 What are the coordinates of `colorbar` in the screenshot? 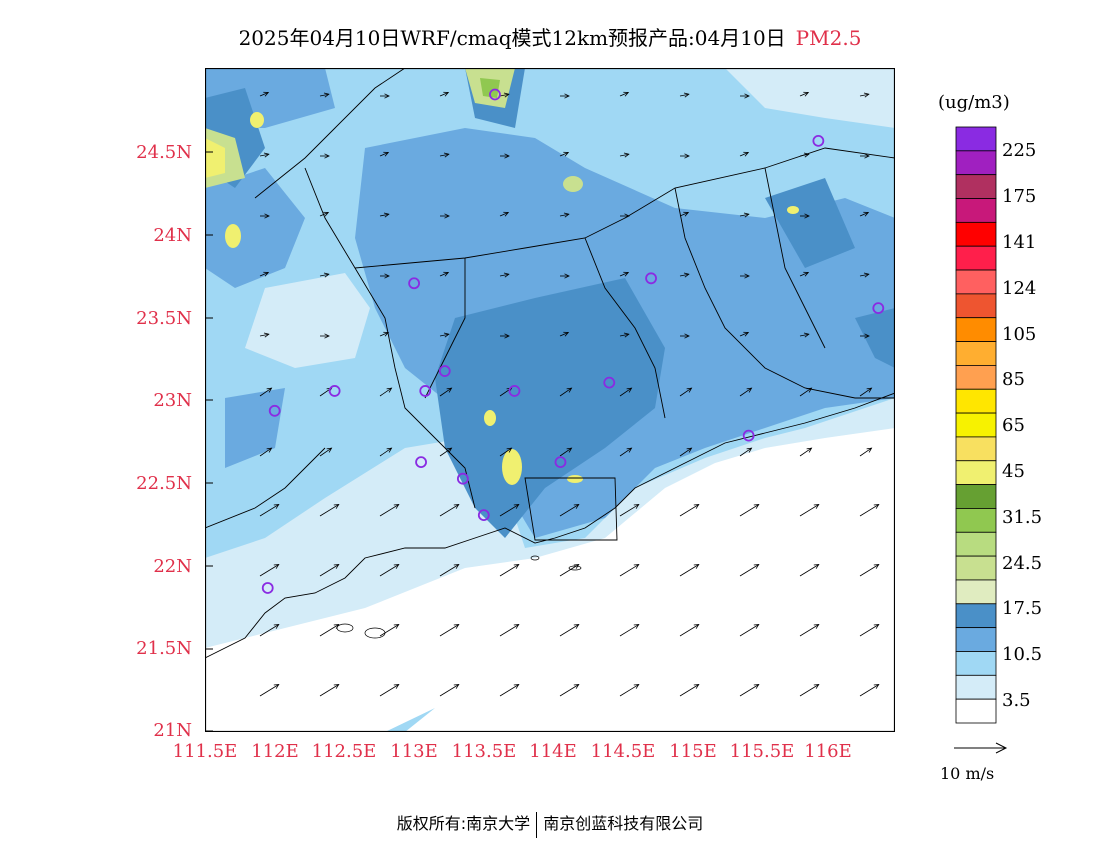 It's located at (976, 425).